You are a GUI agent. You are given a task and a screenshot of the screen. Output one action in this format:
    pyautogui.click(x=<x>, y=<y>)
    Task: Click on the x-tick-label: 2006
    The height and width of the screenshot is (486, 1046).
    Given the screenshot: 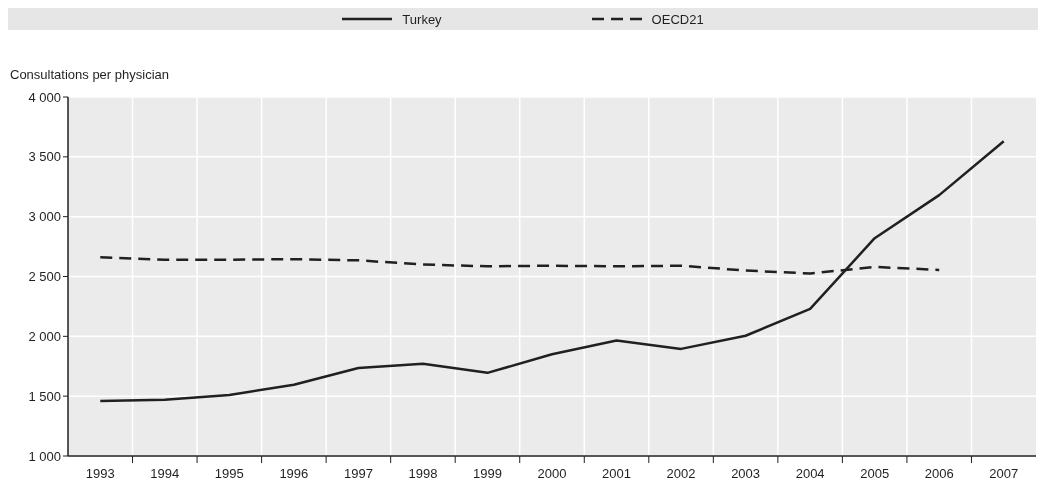 What is the action you would take?
    pyautogui.click(x=939, y=473)
    